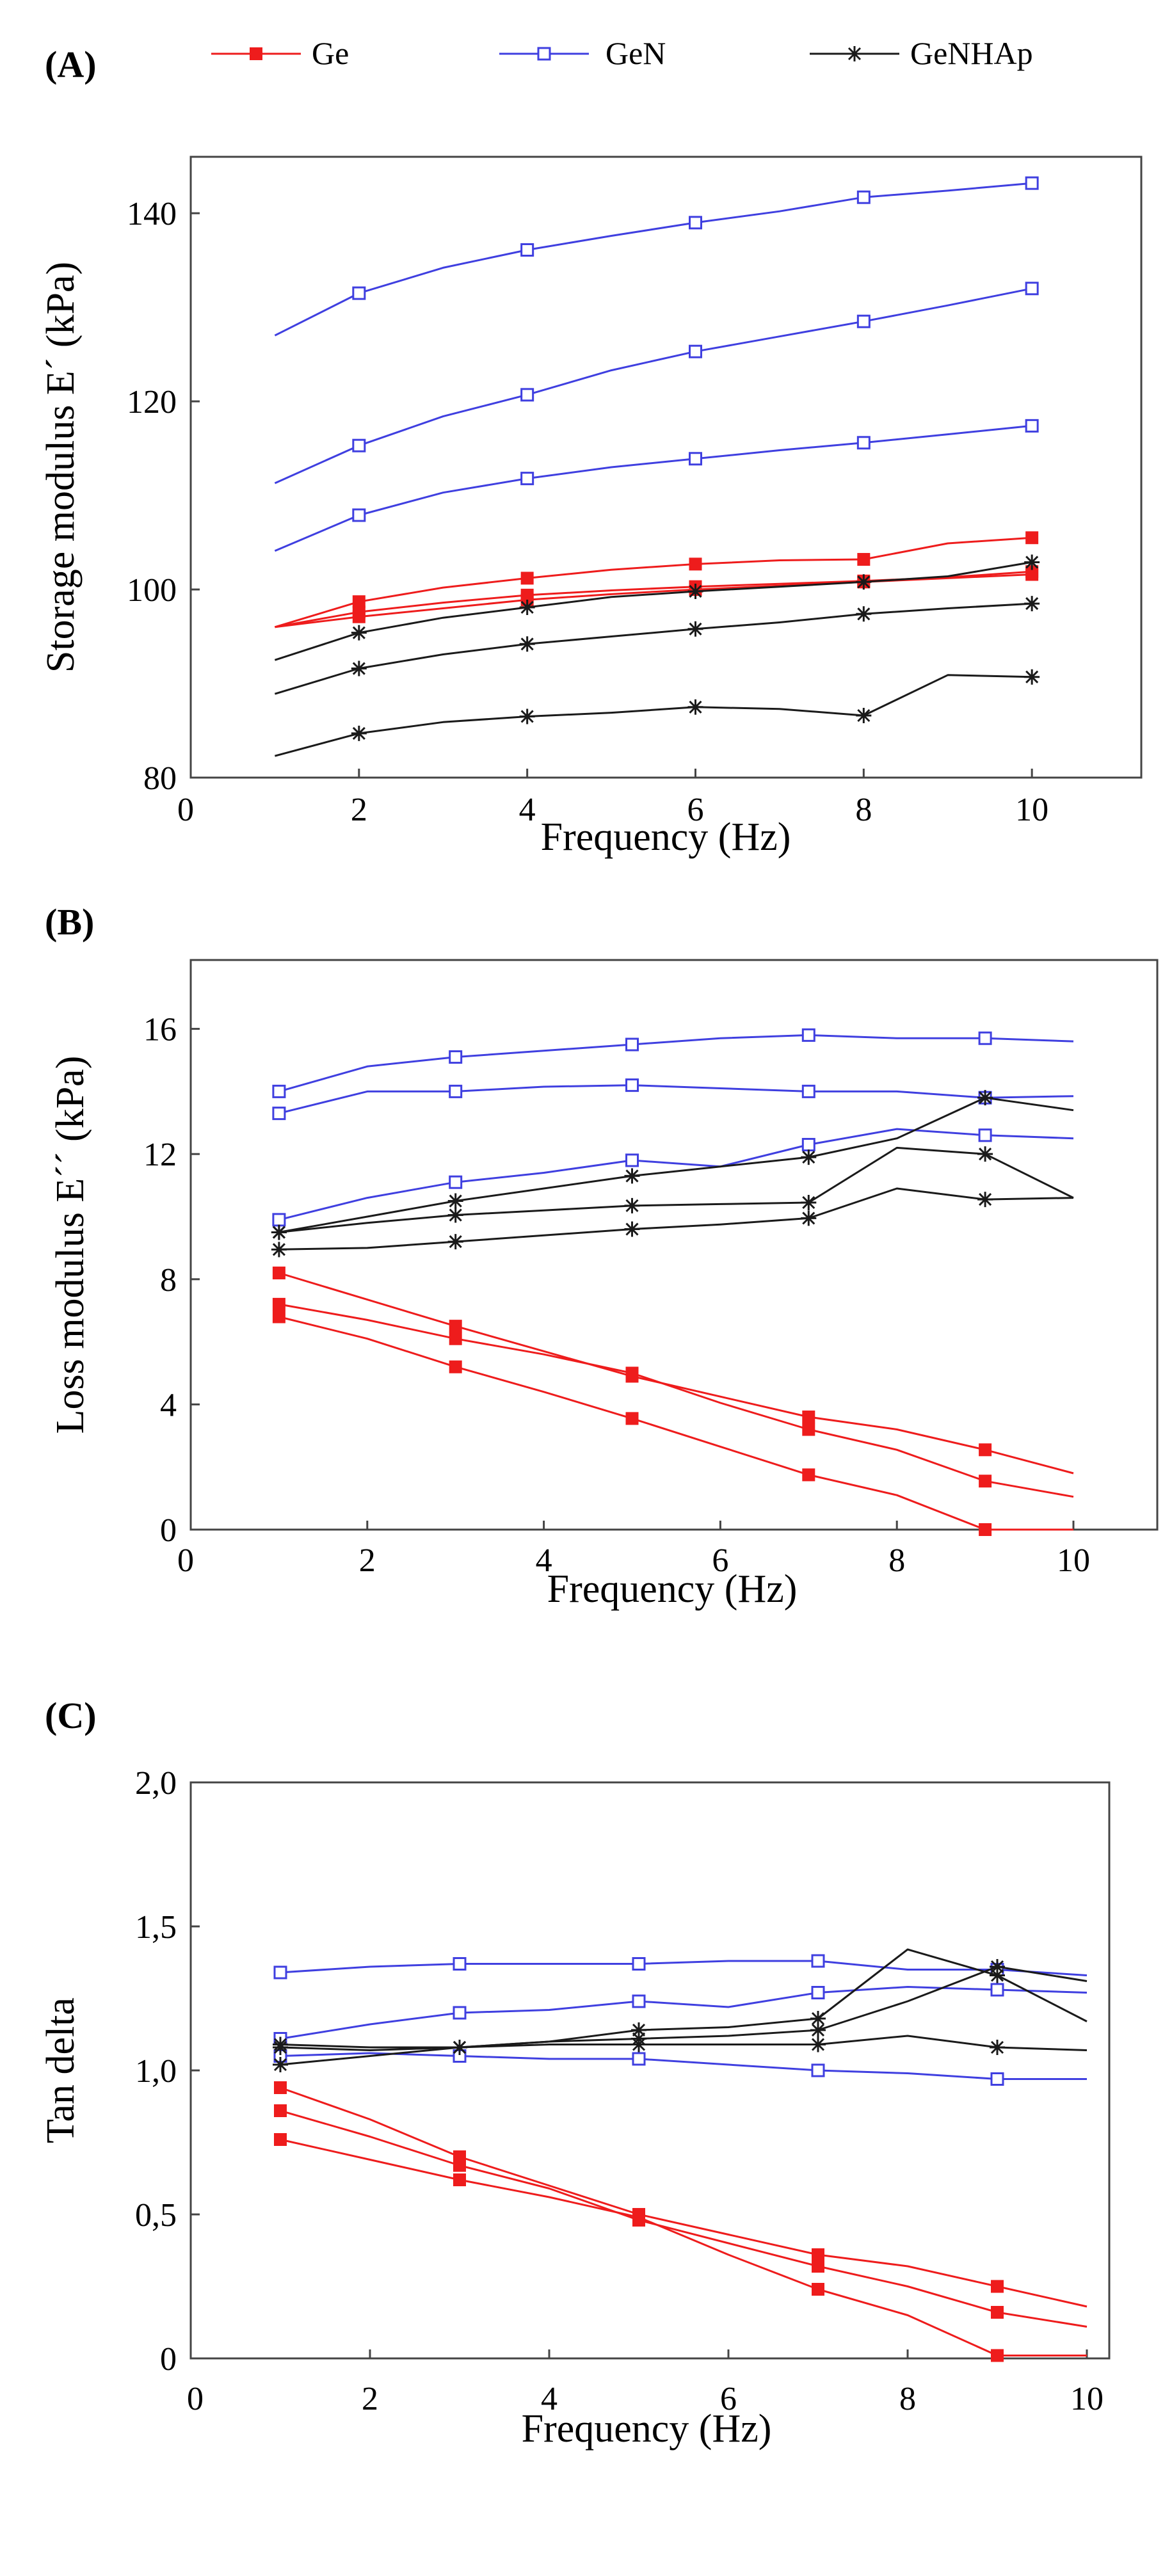  I want to click on panel-c-series, so click(680, 2155).